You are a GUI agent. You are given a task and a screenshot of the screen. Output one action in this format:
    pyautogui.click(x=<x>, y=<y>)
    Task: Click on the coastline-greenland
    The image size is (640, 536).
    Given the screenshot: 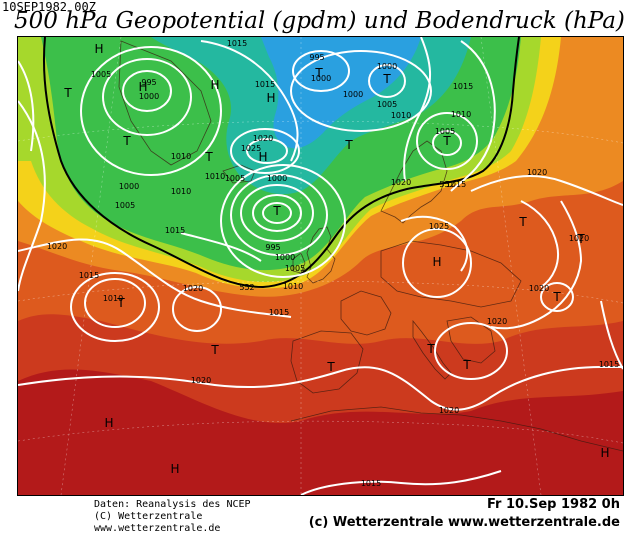 What is the action you would take?
    pyautogui.click(x=165, y=103)
    